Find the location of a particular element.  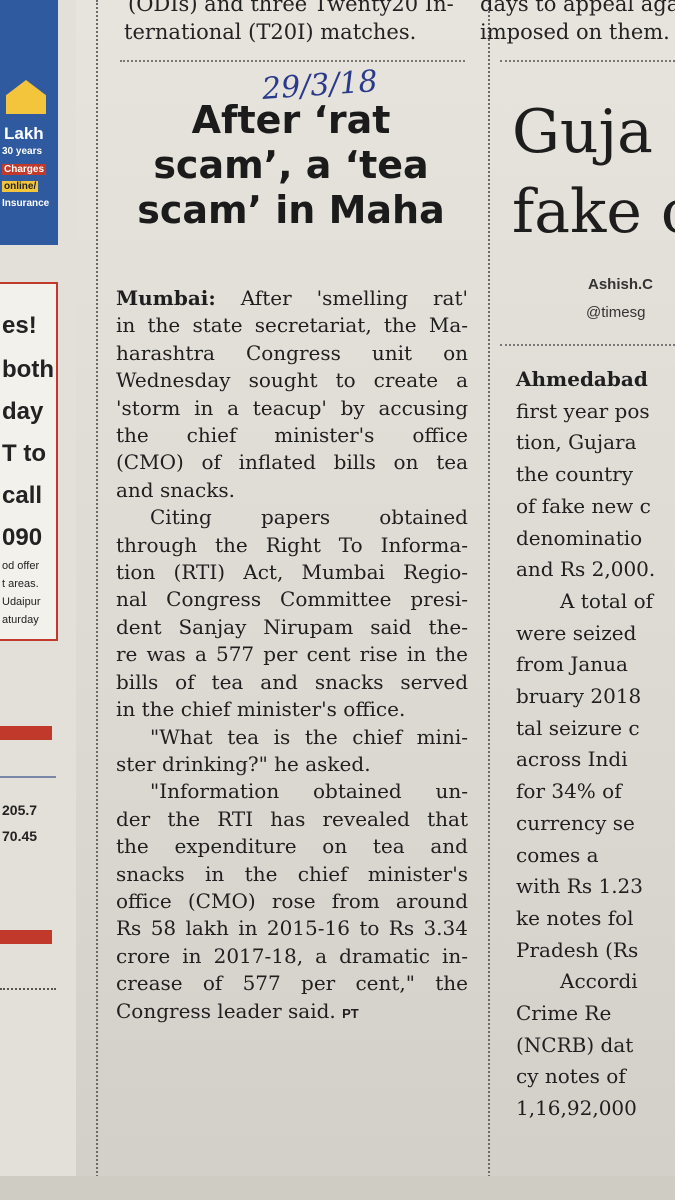

right-body-line: were seized is located at coordinates (576, 632).